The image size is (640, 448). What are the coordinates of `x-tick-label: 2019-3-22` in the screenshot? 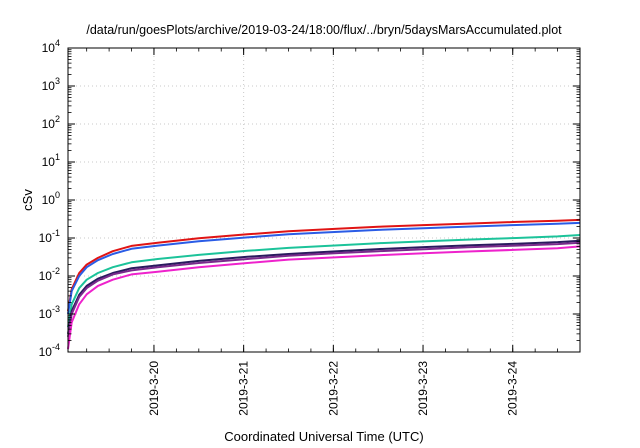 It's located at (333, 388).